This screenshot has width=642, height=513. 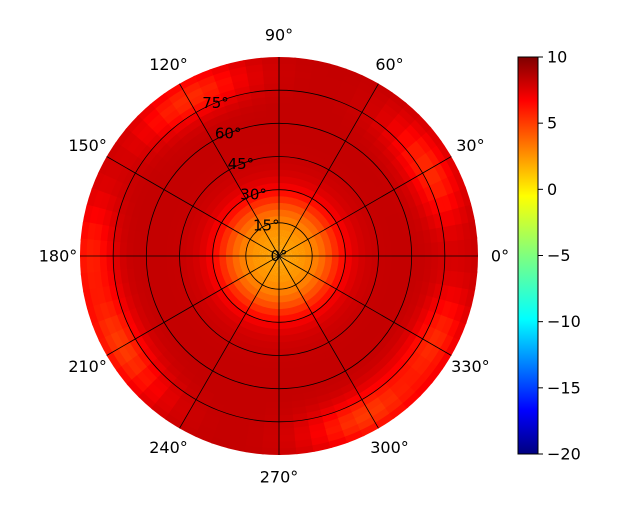 What do you see at coordinates (168, 447) in the screenshot?
I see `angle-tick-label: 240°` at bounding box center [168, 447].